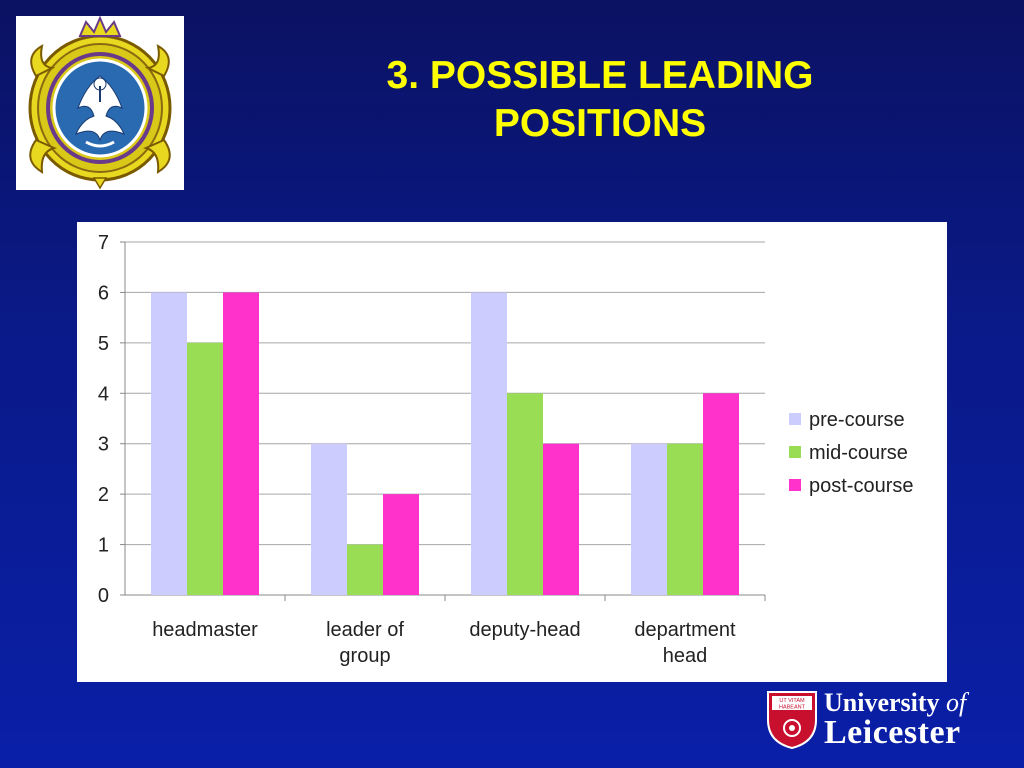 This screenshot has width=1024, height=768. What do you see at coordinates (103, 495) in the screenshot?
I see `y-tick-label: 2` at bounding box center [103, 495].